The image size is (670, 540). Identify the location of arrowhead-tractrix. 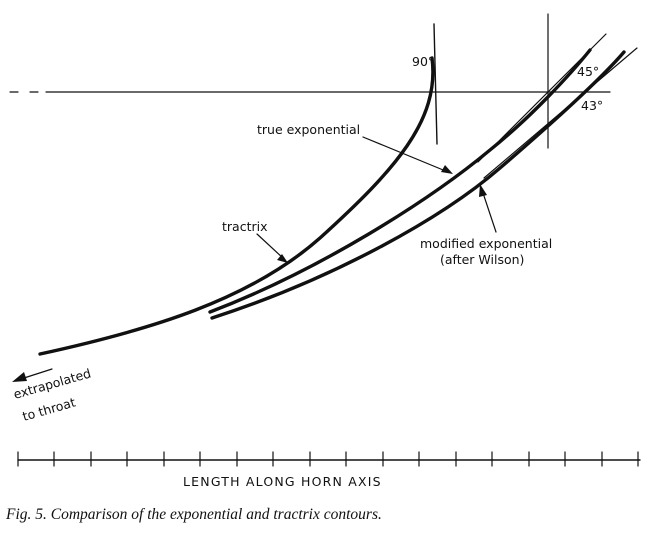
(282, 258).